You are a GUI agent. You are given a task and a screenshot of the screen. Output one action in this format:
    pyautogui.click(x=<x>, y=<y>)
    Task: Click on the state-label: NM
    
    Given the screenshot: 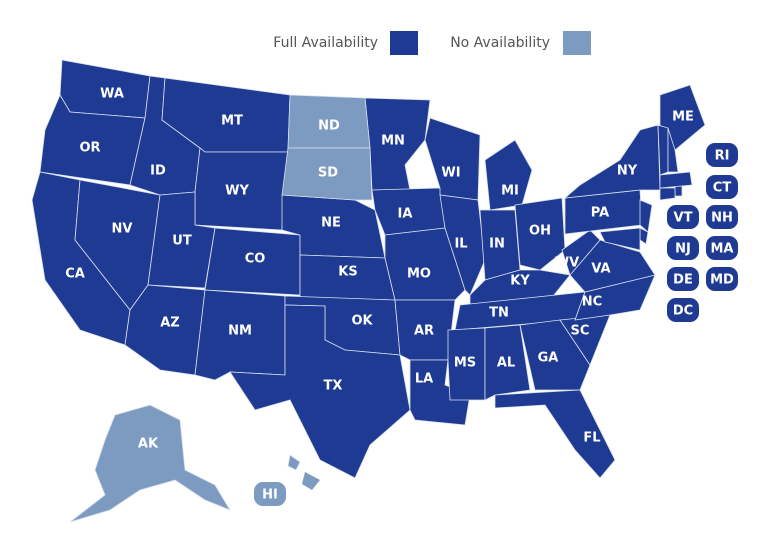 What is the action you would take?
    pyautogui.click(x=240, y=331)
    